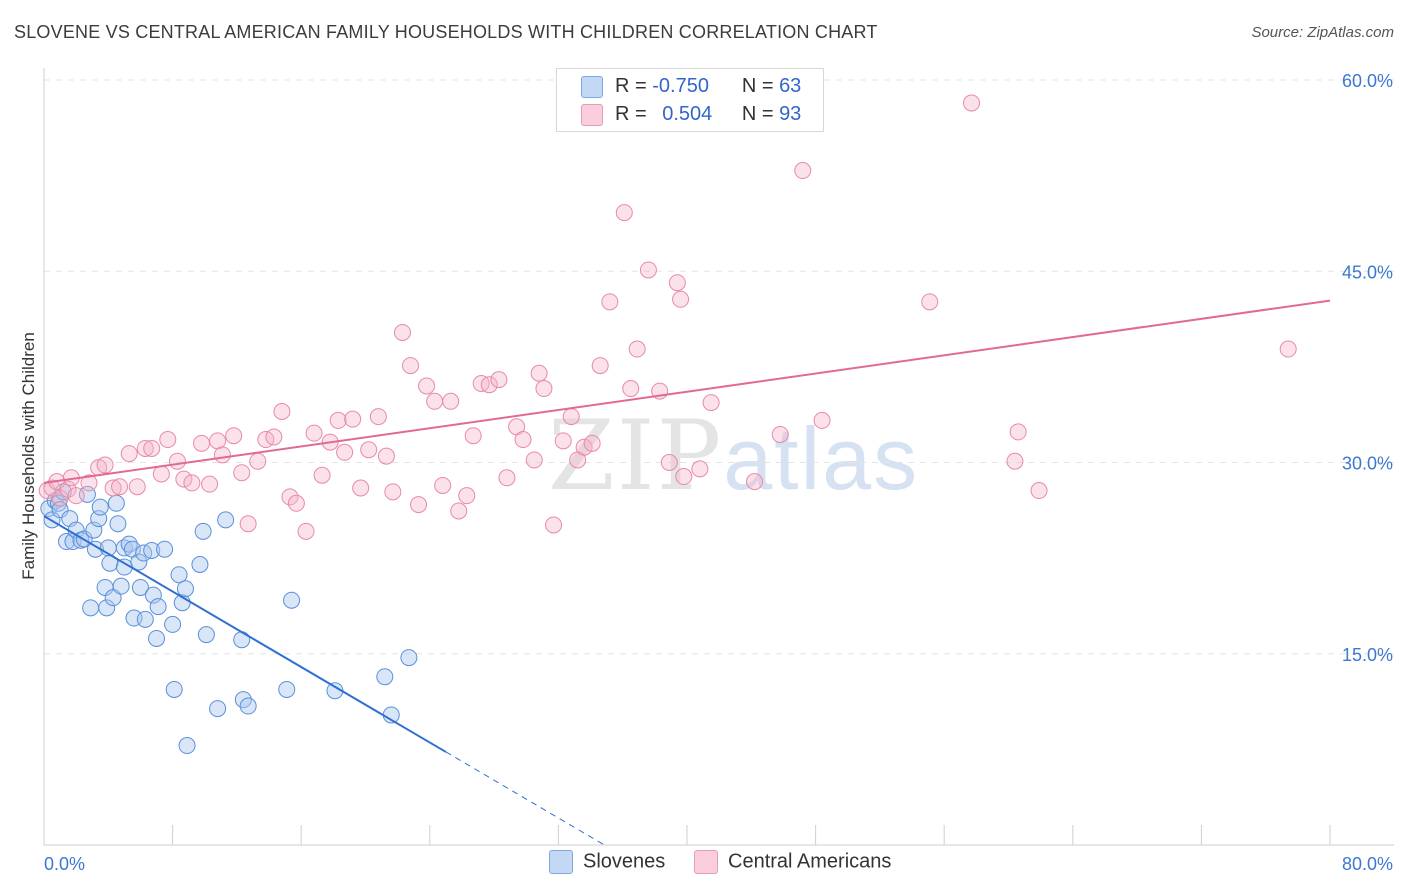 The height and width of the screenshot is (892, 1406). What do you see at coordinates (592, 86) in the screenshot?
I see `legend-swatch-blue` at bounding box center [592, 86].